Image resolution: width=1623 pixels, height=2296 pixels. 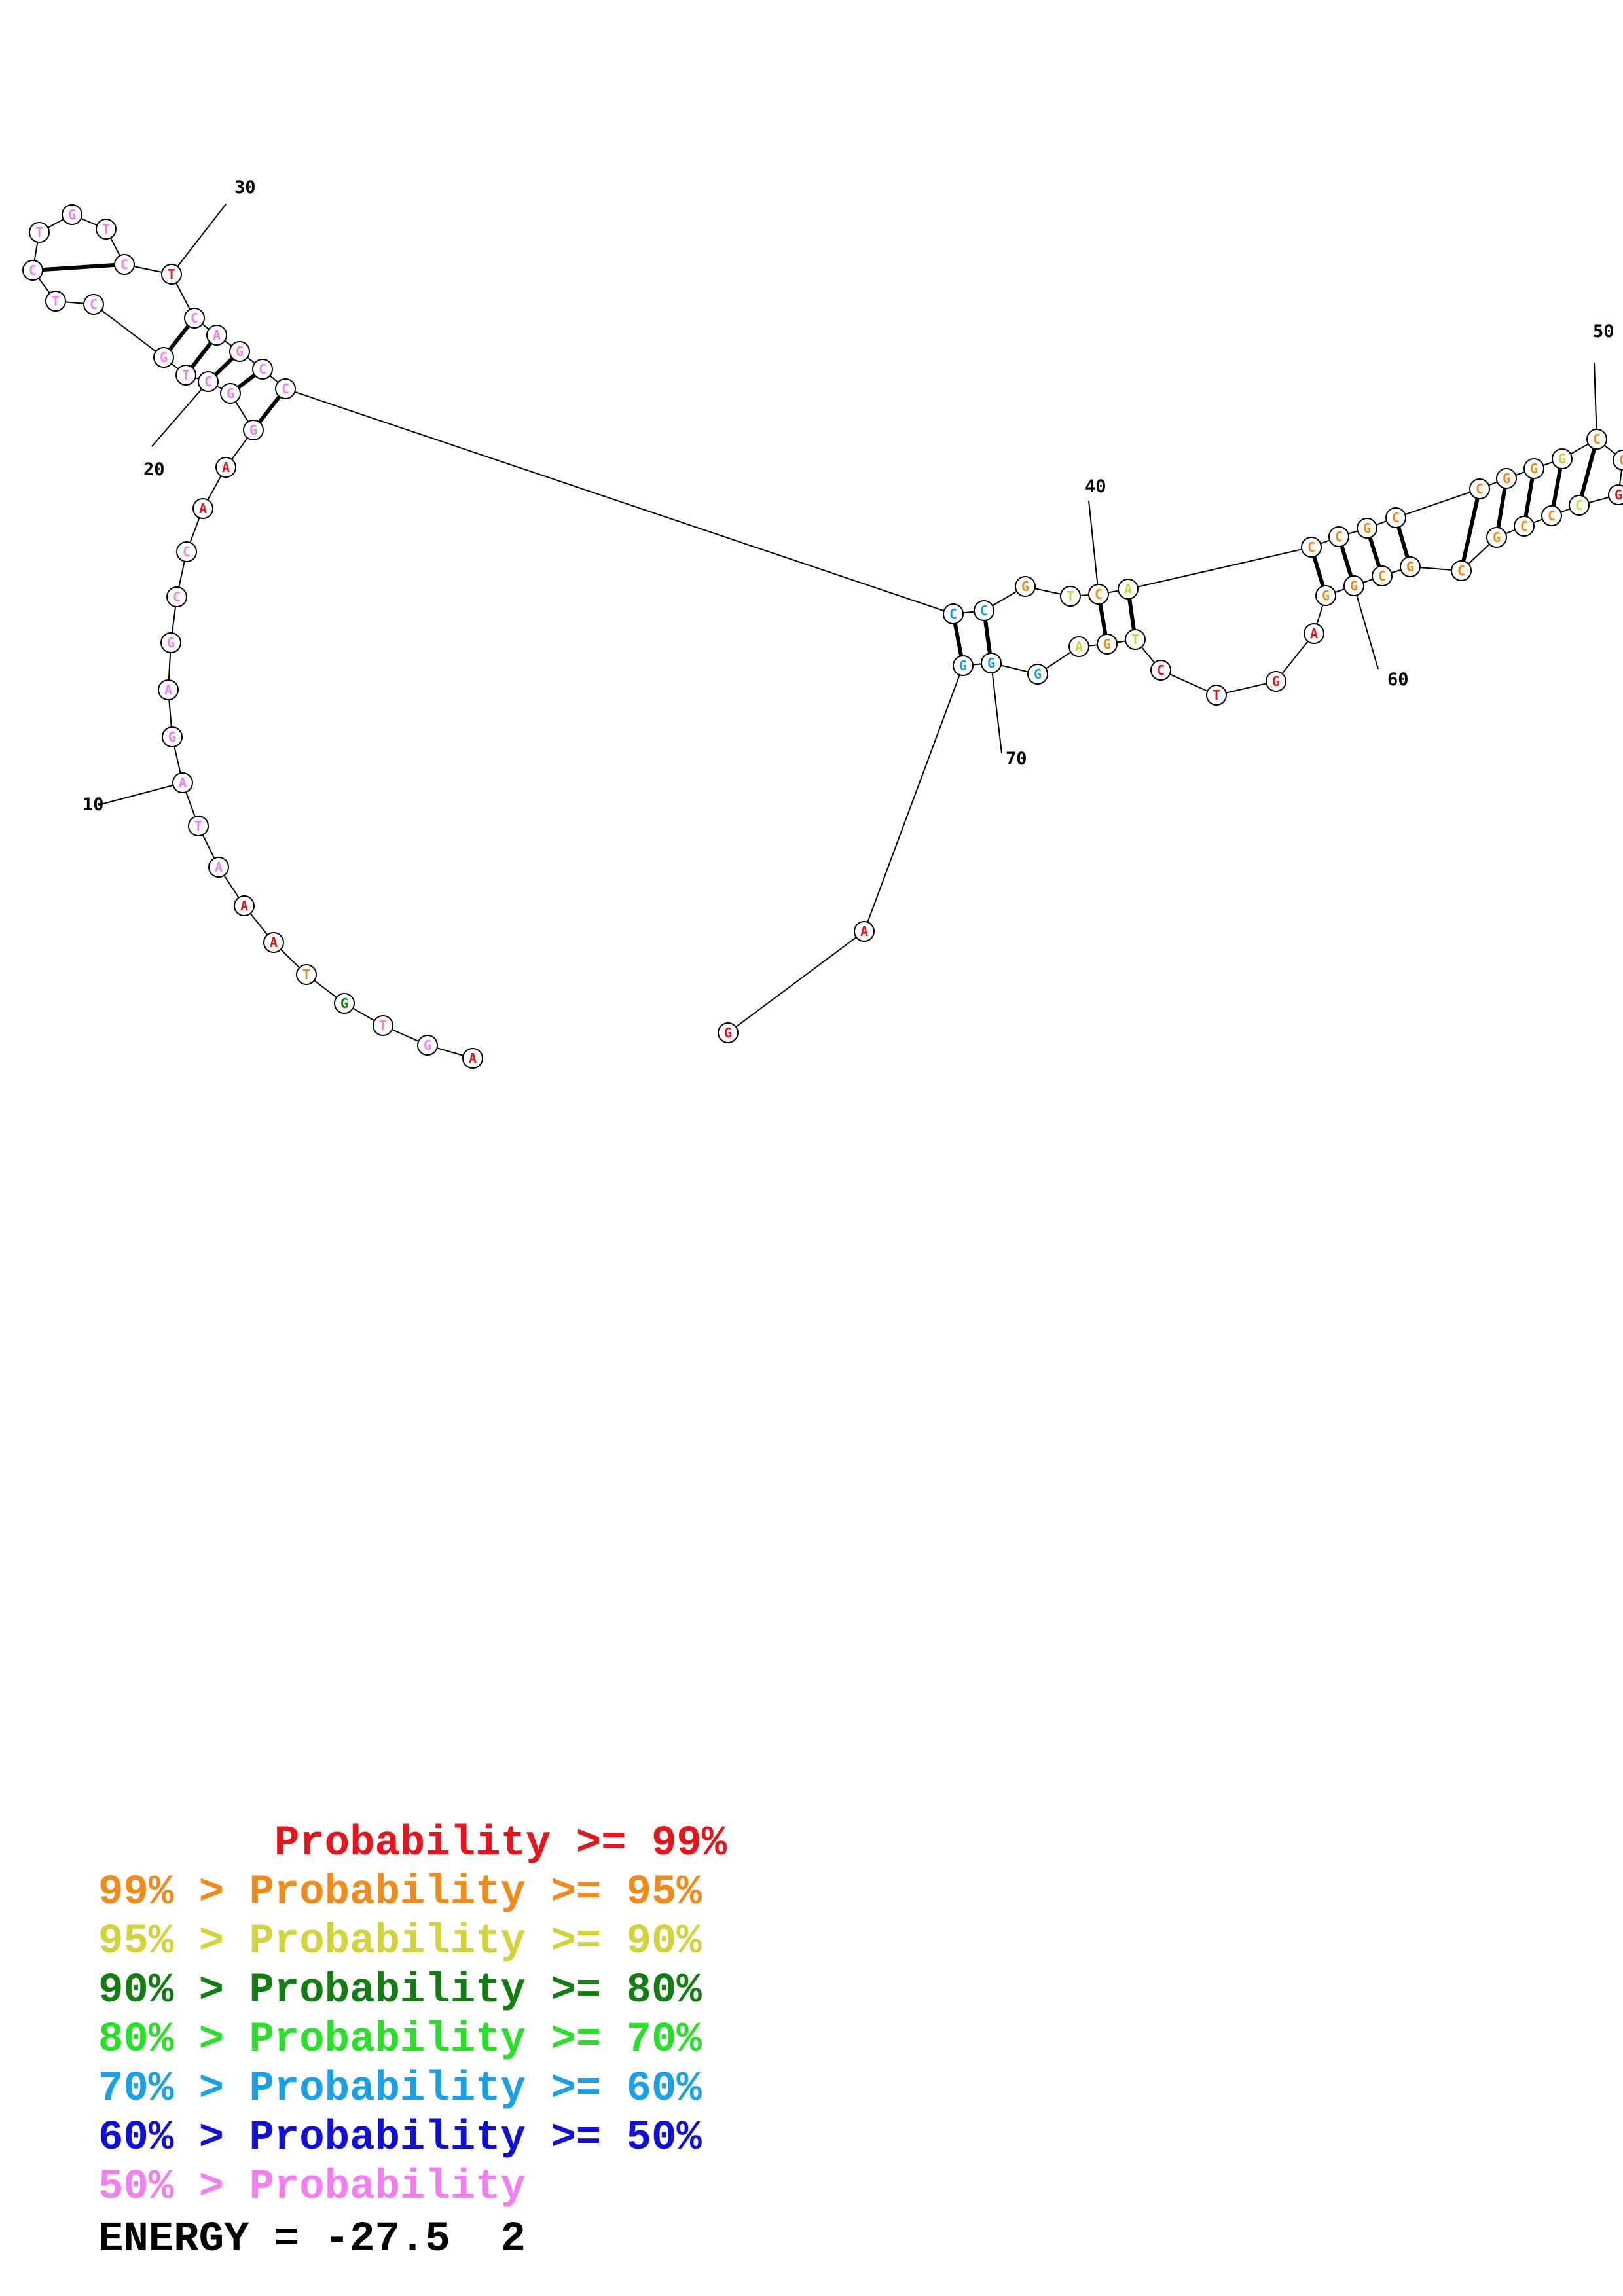 What do you see at coordinates (245, 187) in the screenshot?
I see `index-label: 30` at bounding box center [245, 187].